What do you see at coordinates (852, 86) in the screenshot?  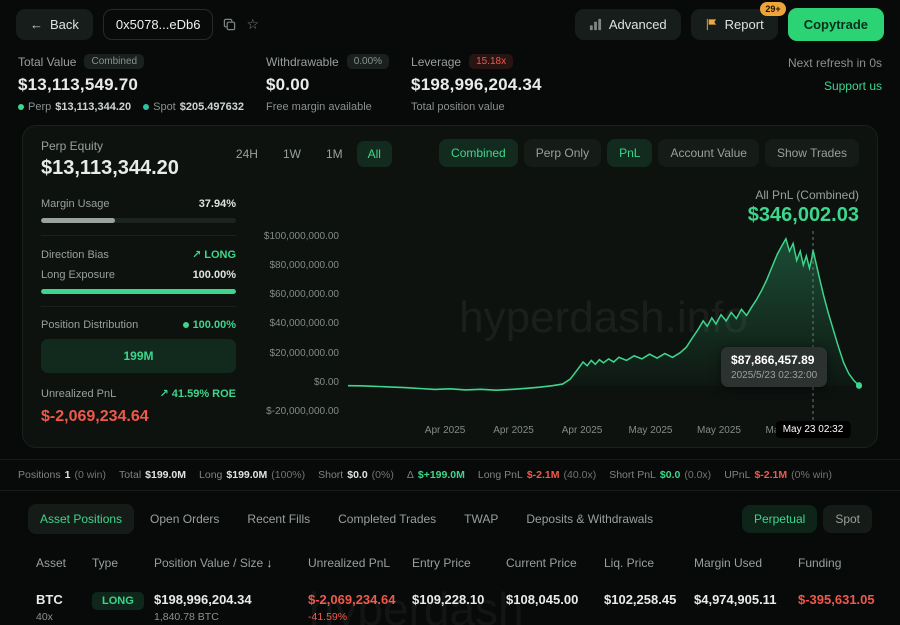 I see `support-us-link: Support us` at bounding box center [852, 86].